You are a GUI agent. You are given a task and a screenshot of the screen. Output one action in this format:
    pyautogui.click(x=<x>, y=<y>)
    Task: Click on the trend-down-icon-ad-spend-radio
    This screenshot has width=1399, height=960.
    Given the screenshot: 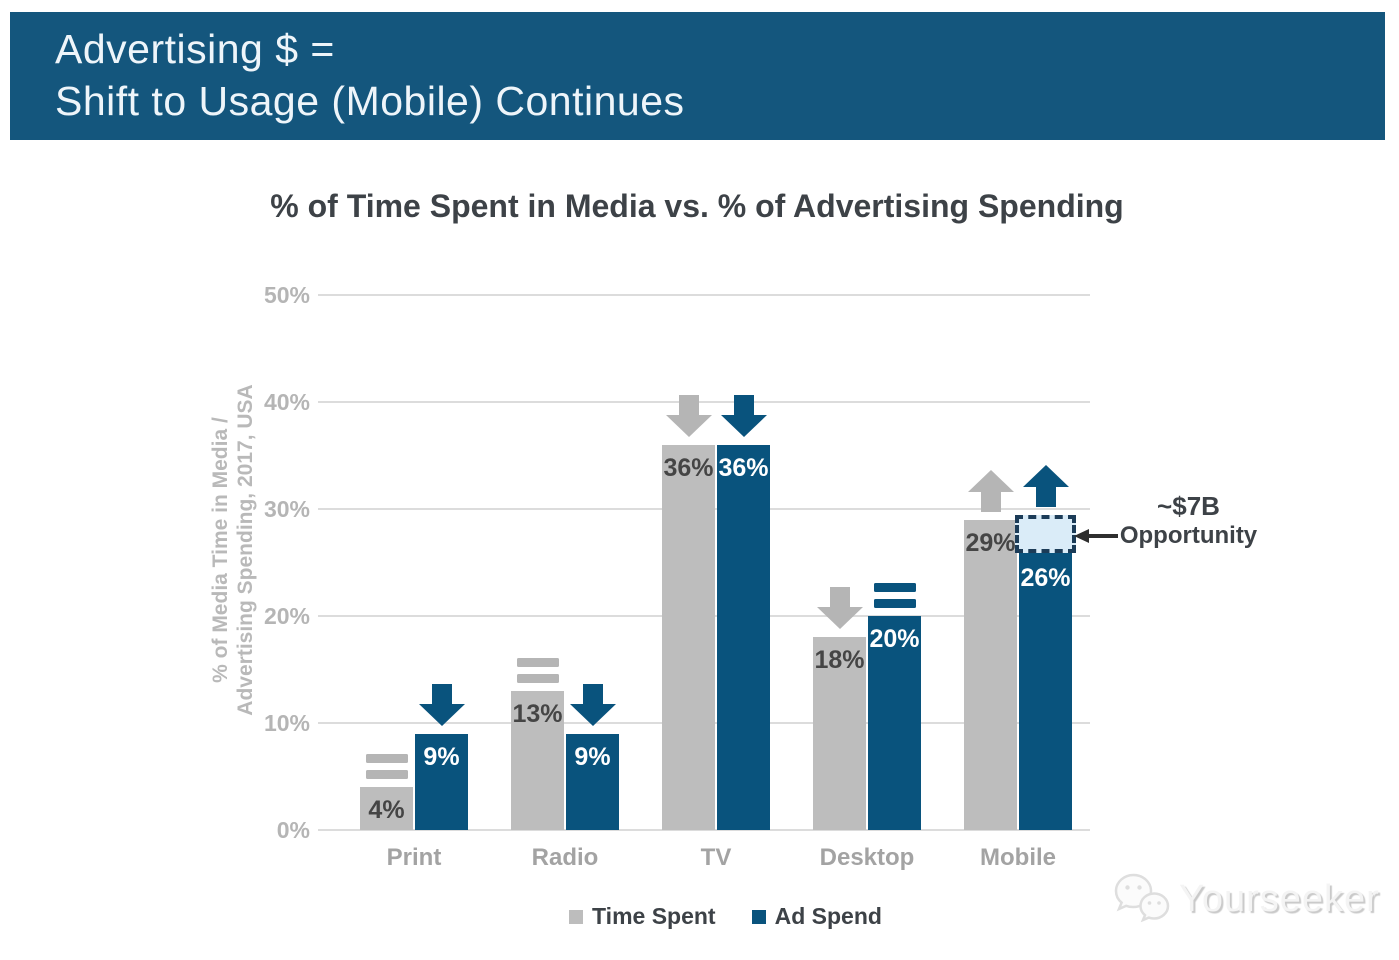 What is the action you would take?
    pyautogui.click(x=592, y=704)
    